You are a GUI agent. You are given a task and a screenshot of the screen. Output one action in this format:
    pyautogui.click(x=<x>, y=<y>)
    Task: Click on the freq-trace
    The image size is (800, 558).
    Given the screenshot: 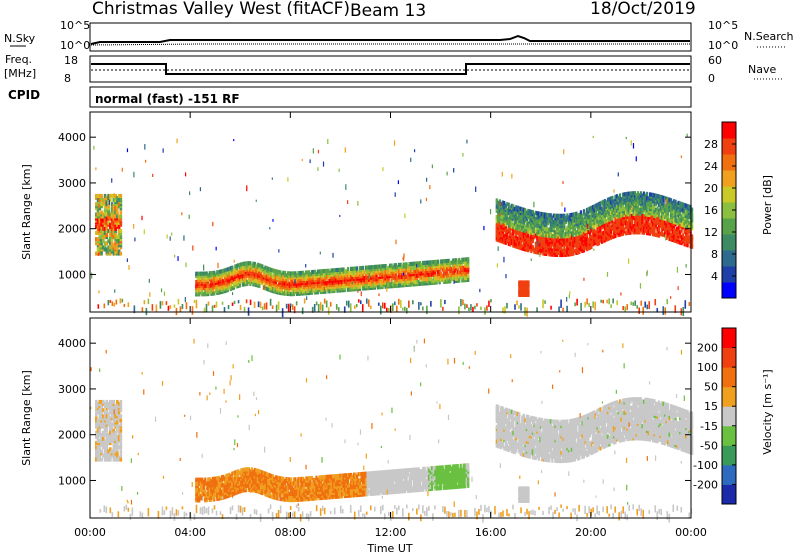 What is the action you would take?
    pyautogui.click(x=390, y=69)
    